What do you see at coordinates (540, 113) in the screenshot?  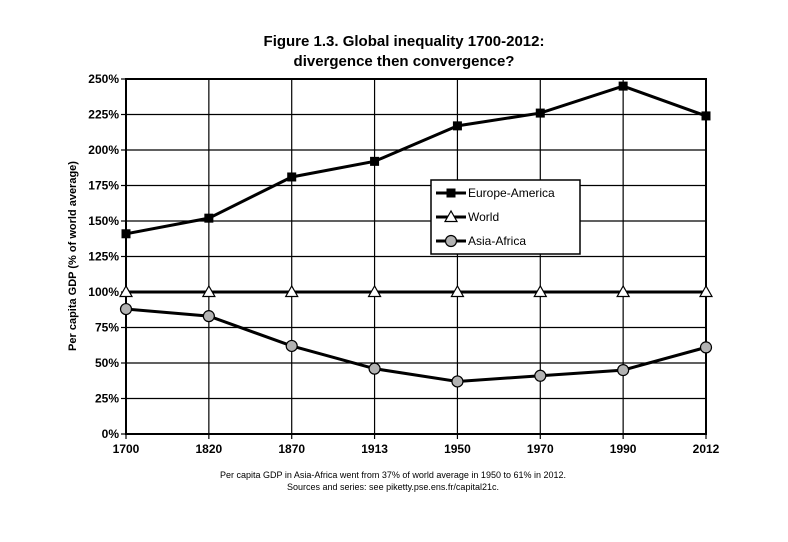 I see `point-europe-america-1970` at bounding box center [540, 113].